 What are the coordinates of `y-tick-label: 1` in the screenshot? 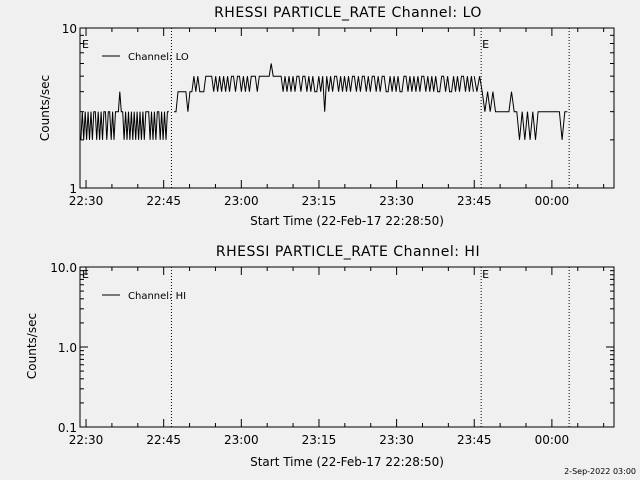 It's located at (73, 189).